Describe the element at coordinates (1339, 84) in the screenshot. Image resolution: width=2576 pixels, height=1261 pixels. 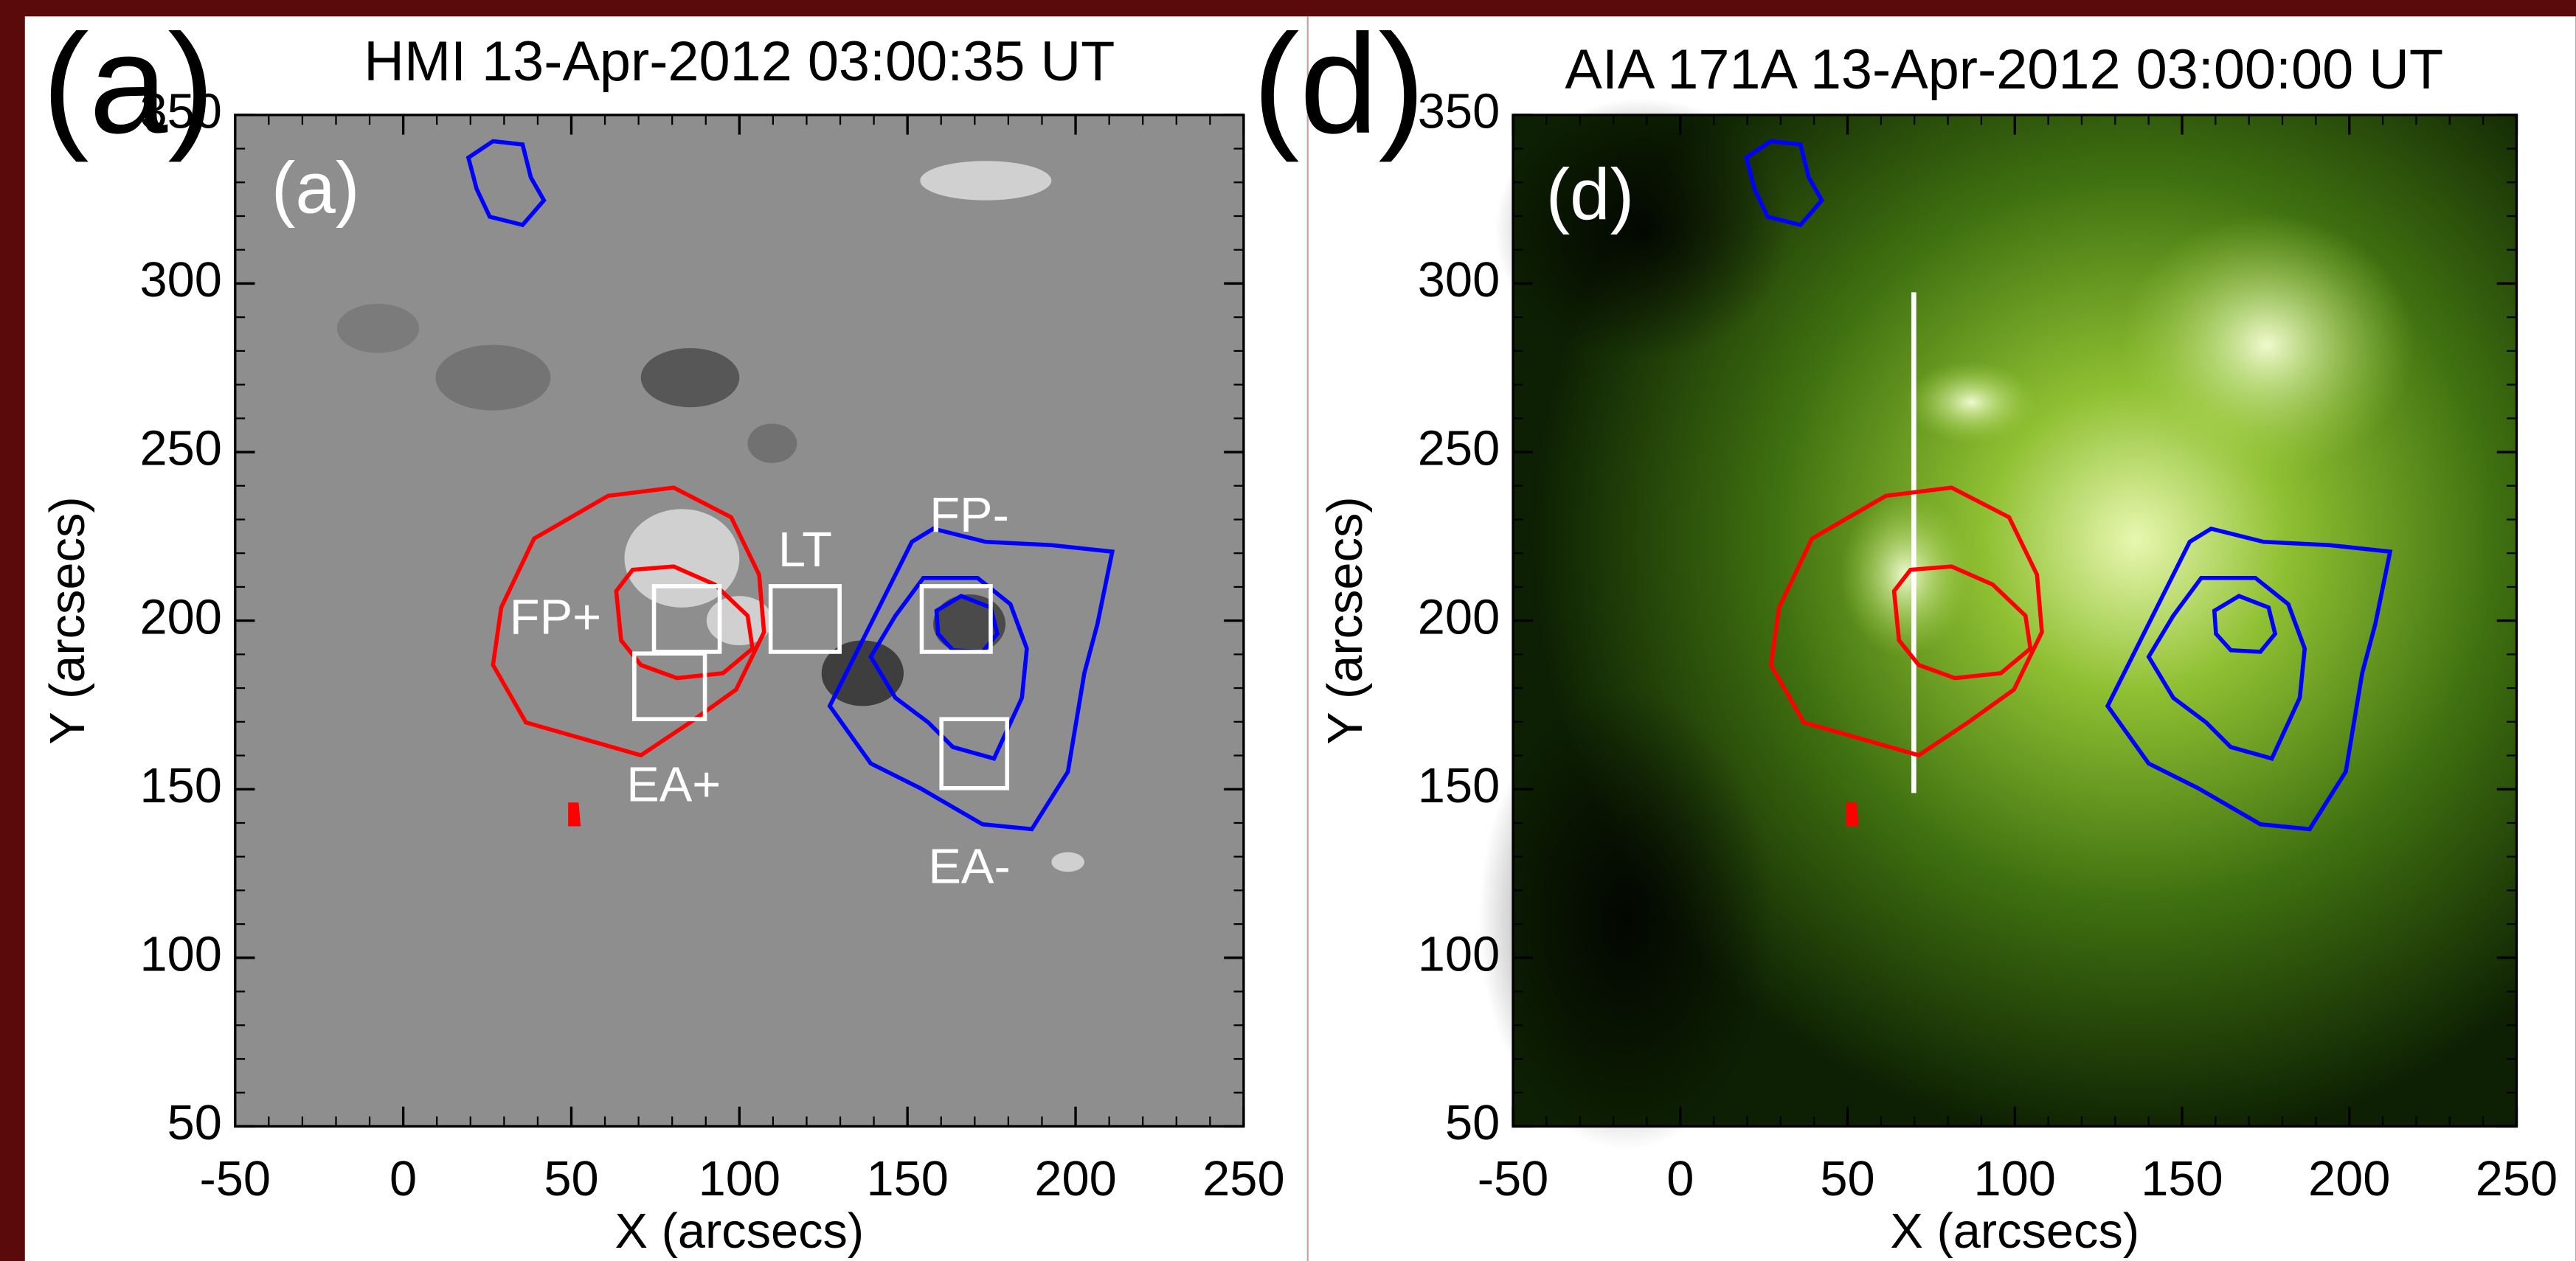
I see `panel-label: (d)` at that location.